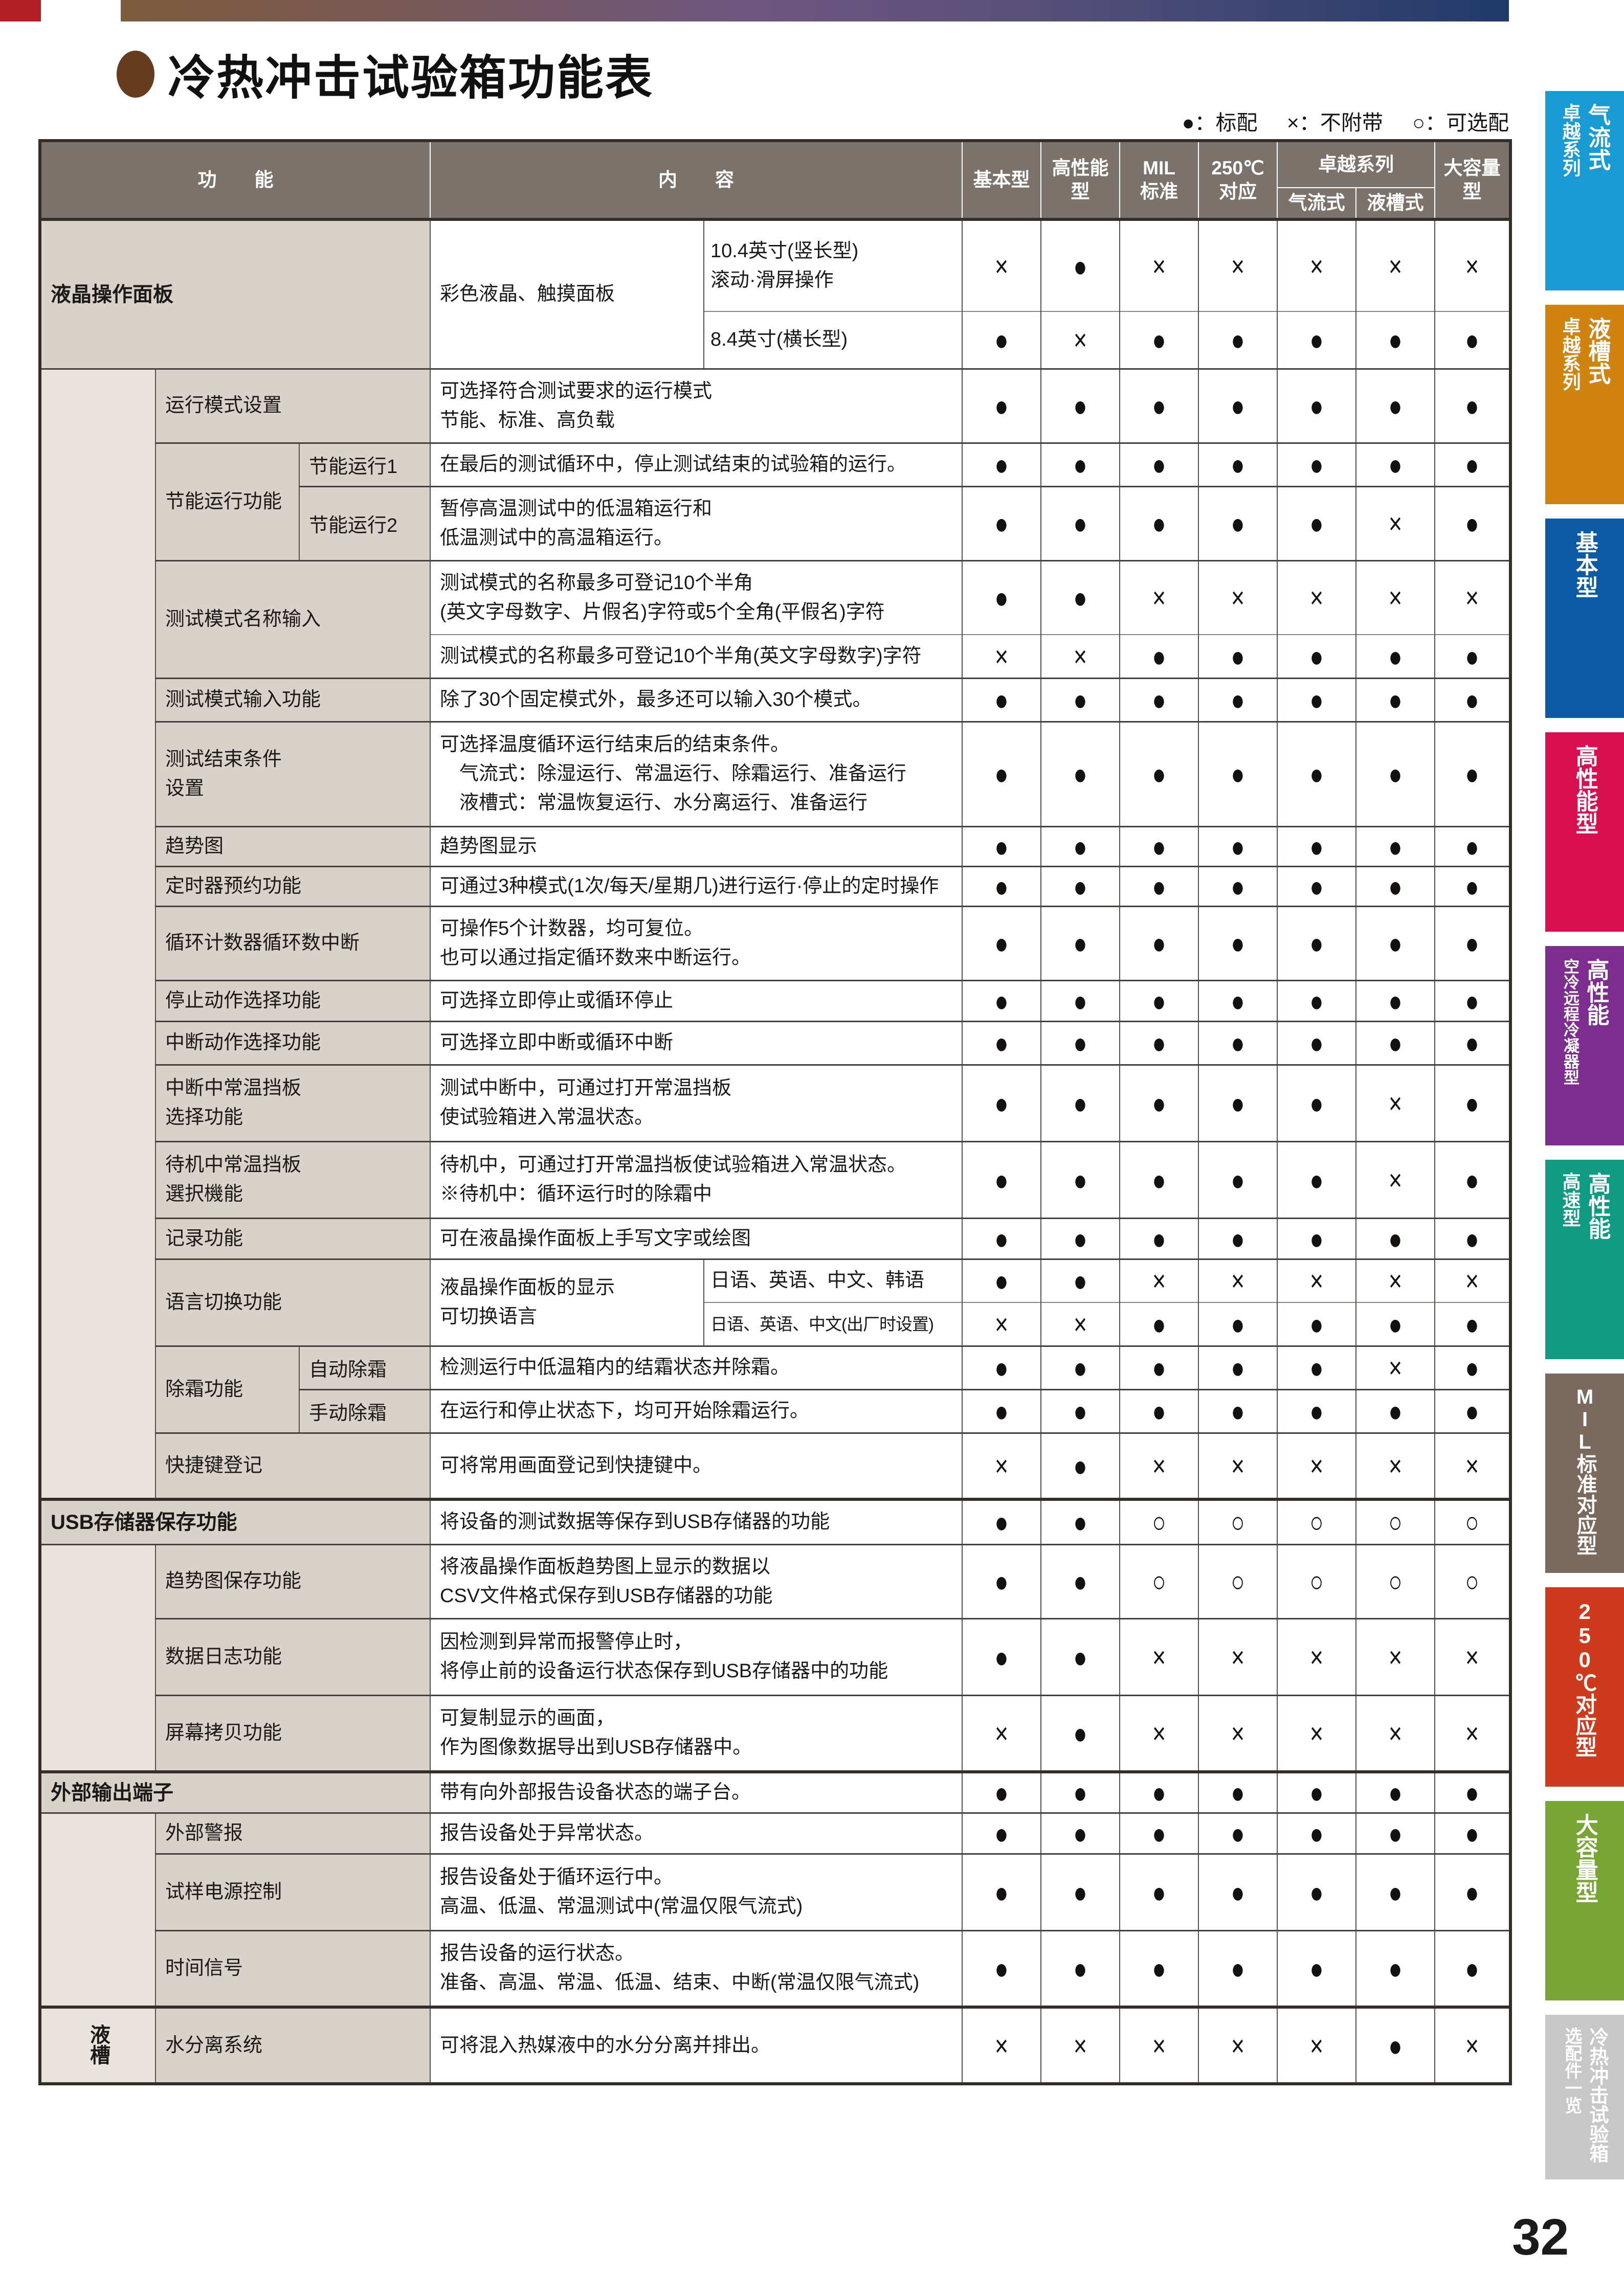 This screenshot has width=1624, height=2296. I want to click on function-label-cell: 趋势图, so click(292, 846).